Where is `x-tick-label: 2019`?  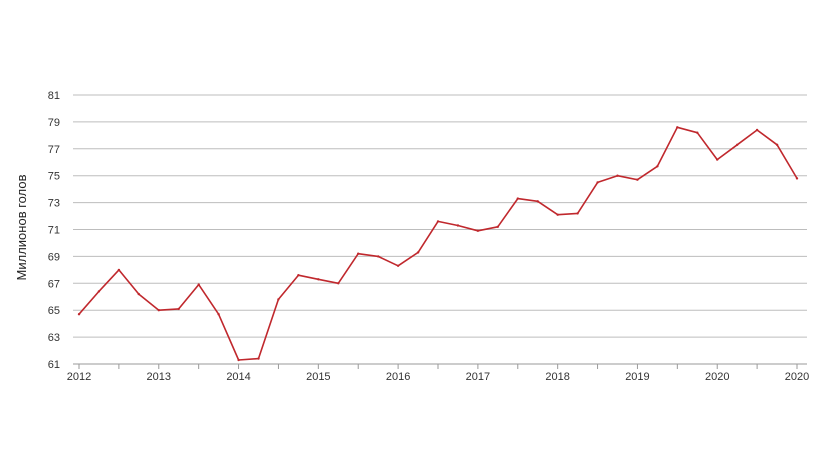 x-tick-label: 2019 is located at coordinates (637, 377).